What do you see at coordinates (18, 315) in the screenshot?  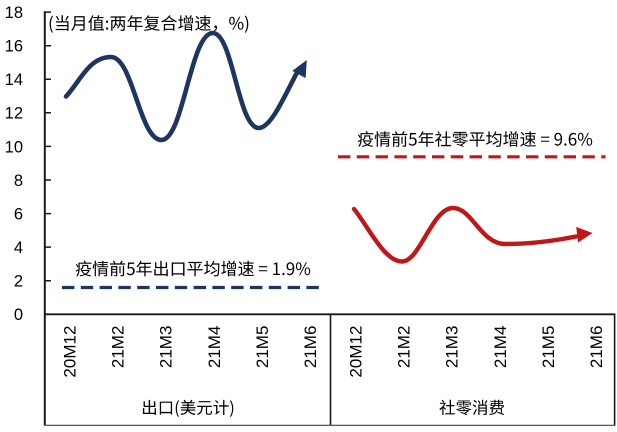 I see `svg-text: 0` at bounding box center [18, 315].